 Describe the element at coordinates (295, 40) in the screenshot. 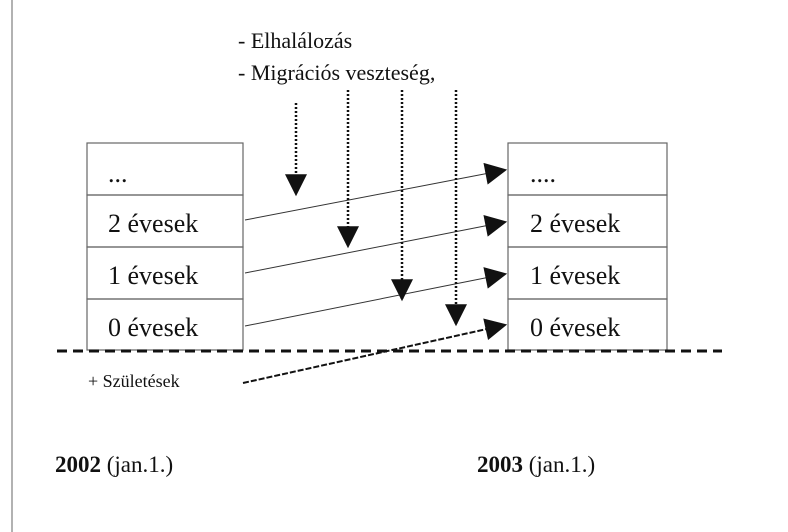

I see `loss-label: - Elhalálozás` at that location.